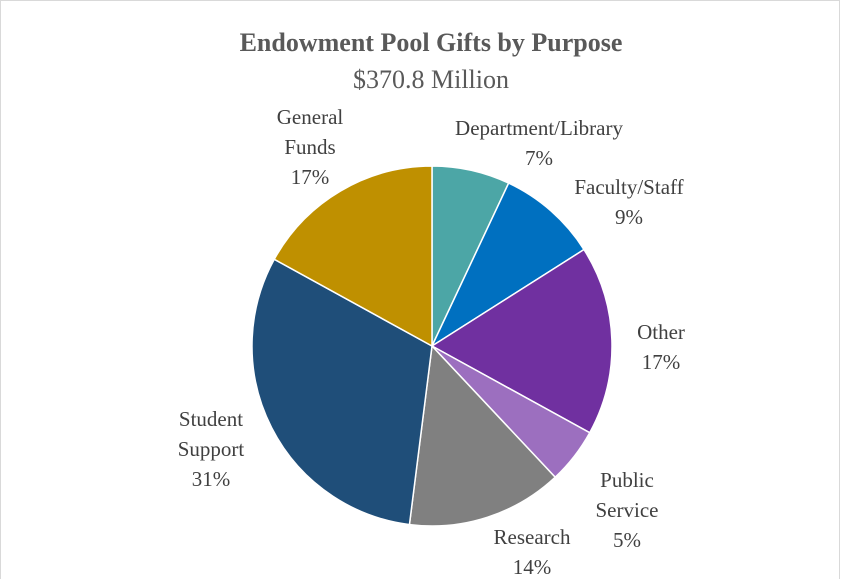 The width and height of the screenshot is (841, 580). What do you see at coordinates (431, 42) in the screenshot?
I see `chart-title: Endowment Pool Gifts by Purpose` at bounding box center [431, 42].